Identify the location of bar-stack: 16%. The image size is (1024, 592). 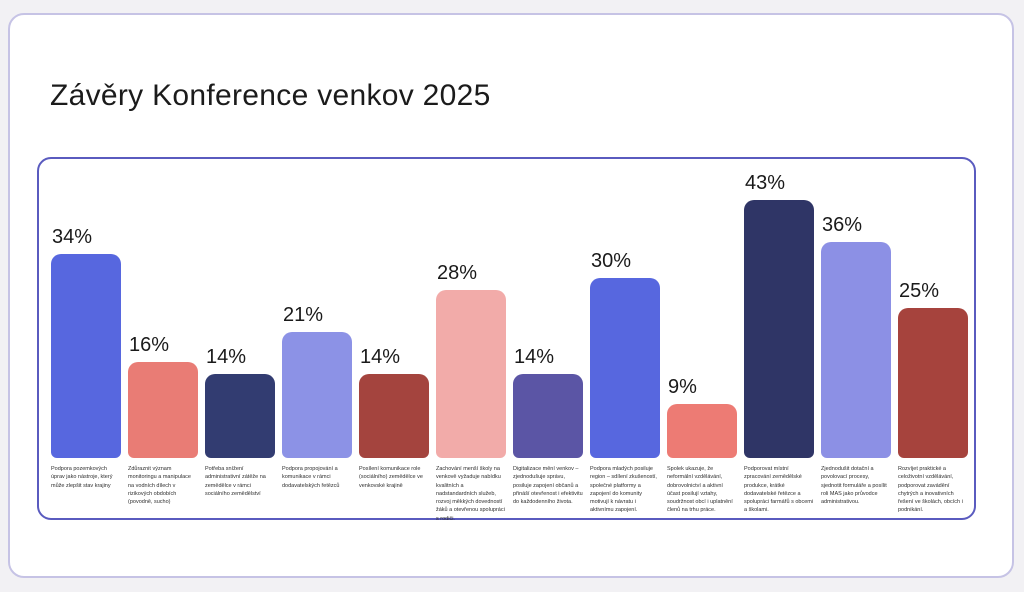
(163, 308).